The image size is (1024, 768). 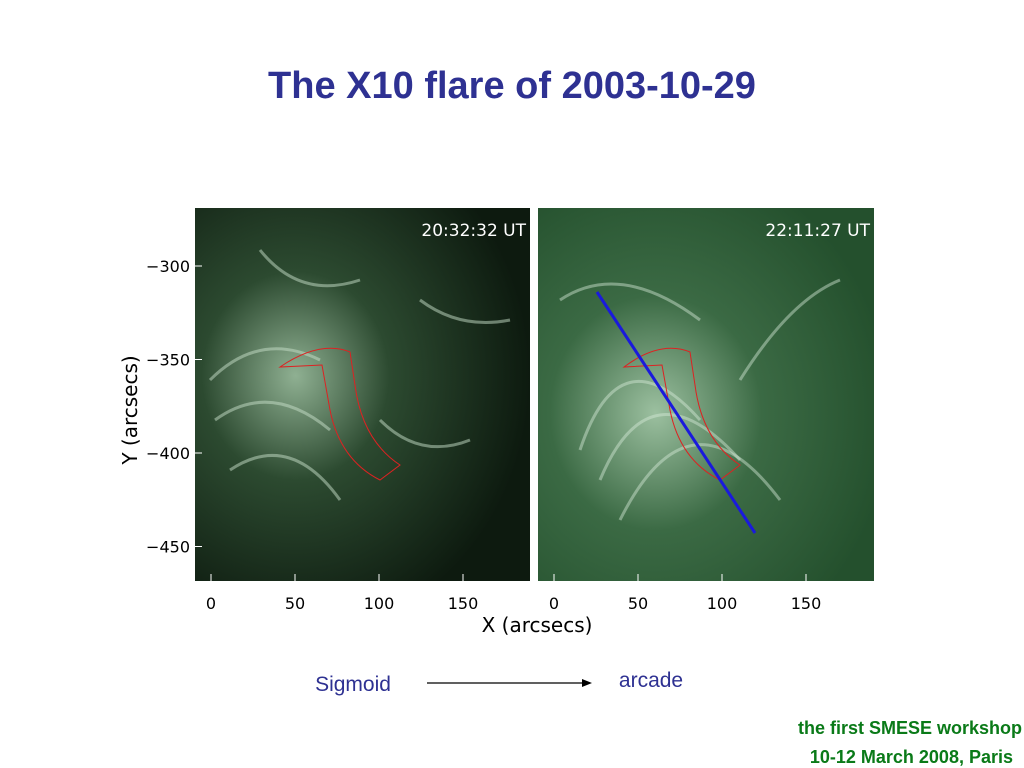 What do you see at coordinates (512, 86) in the screenshot?
I see `slide-title: The X10 flare of 2003-10-29` at bounding box center [512, 86].